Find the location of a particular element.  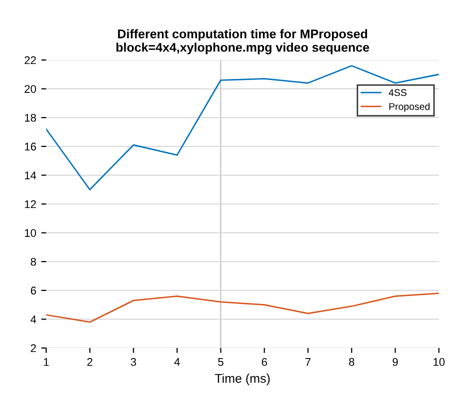

x-tick-label: 8 is located at coordinates (351, 362).